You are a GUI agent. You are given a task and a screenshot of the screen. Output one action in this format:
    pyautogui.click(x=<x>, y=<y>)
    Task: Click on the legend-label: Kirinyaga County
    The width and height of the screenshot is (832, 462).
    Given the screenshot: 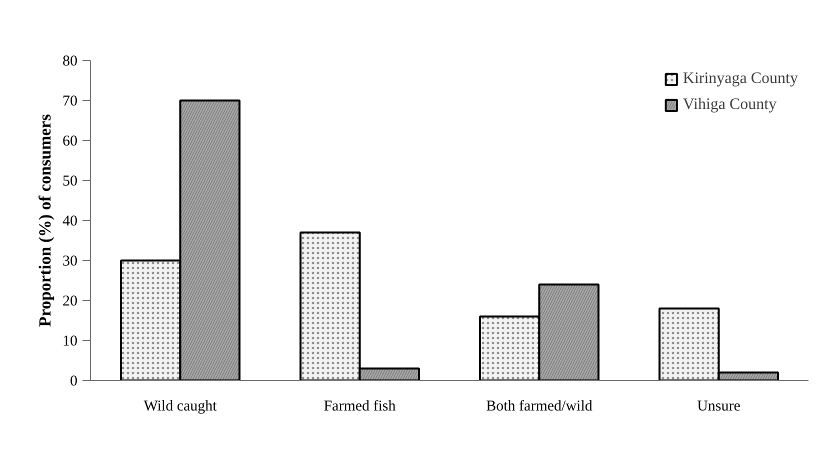 What is the action you would take?
    pyautogui.click(x=740, y=79)
    